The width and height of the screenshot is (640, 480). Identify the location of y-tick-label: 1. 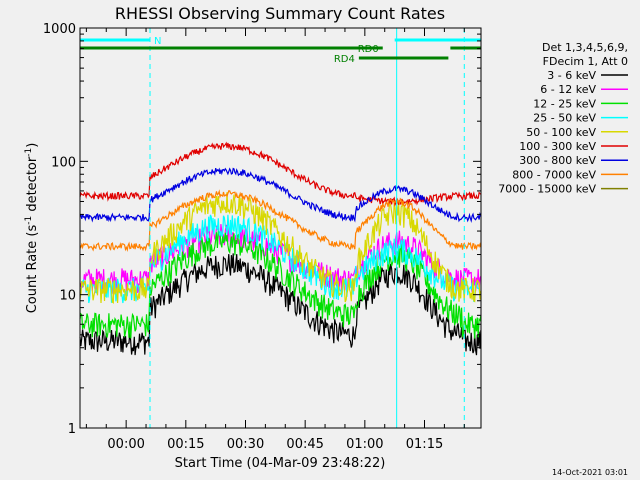
(72, 429).